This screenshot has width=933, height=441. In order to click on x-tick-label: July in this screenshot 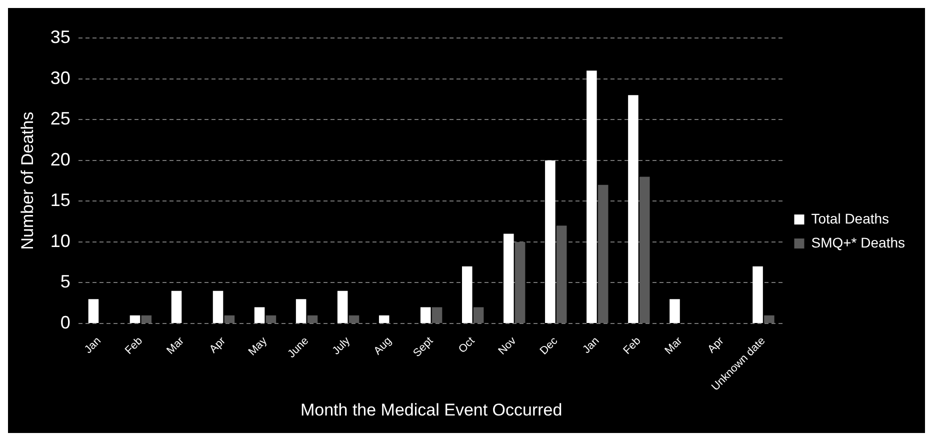, I will do `click(341, 346)`.